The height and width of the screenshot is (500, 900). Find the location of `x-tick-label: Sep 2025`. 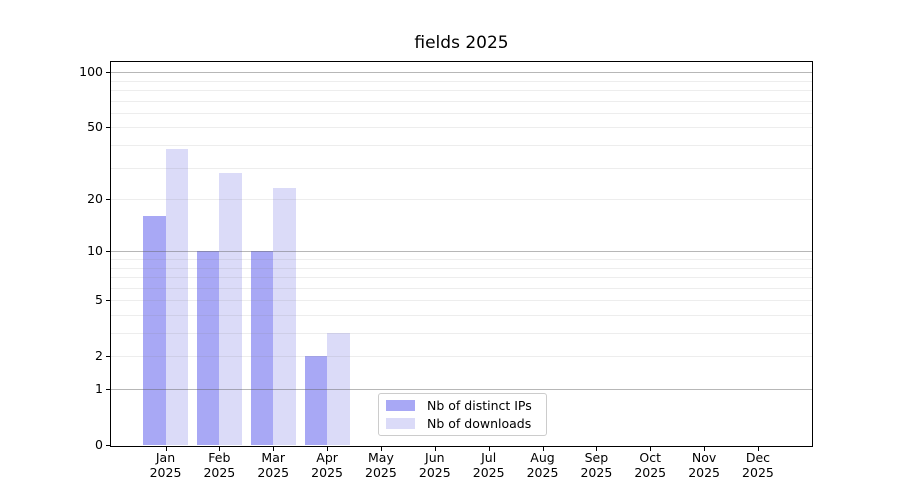

x-tick-label: Sep 2025 is located at coordinates (596, 465).